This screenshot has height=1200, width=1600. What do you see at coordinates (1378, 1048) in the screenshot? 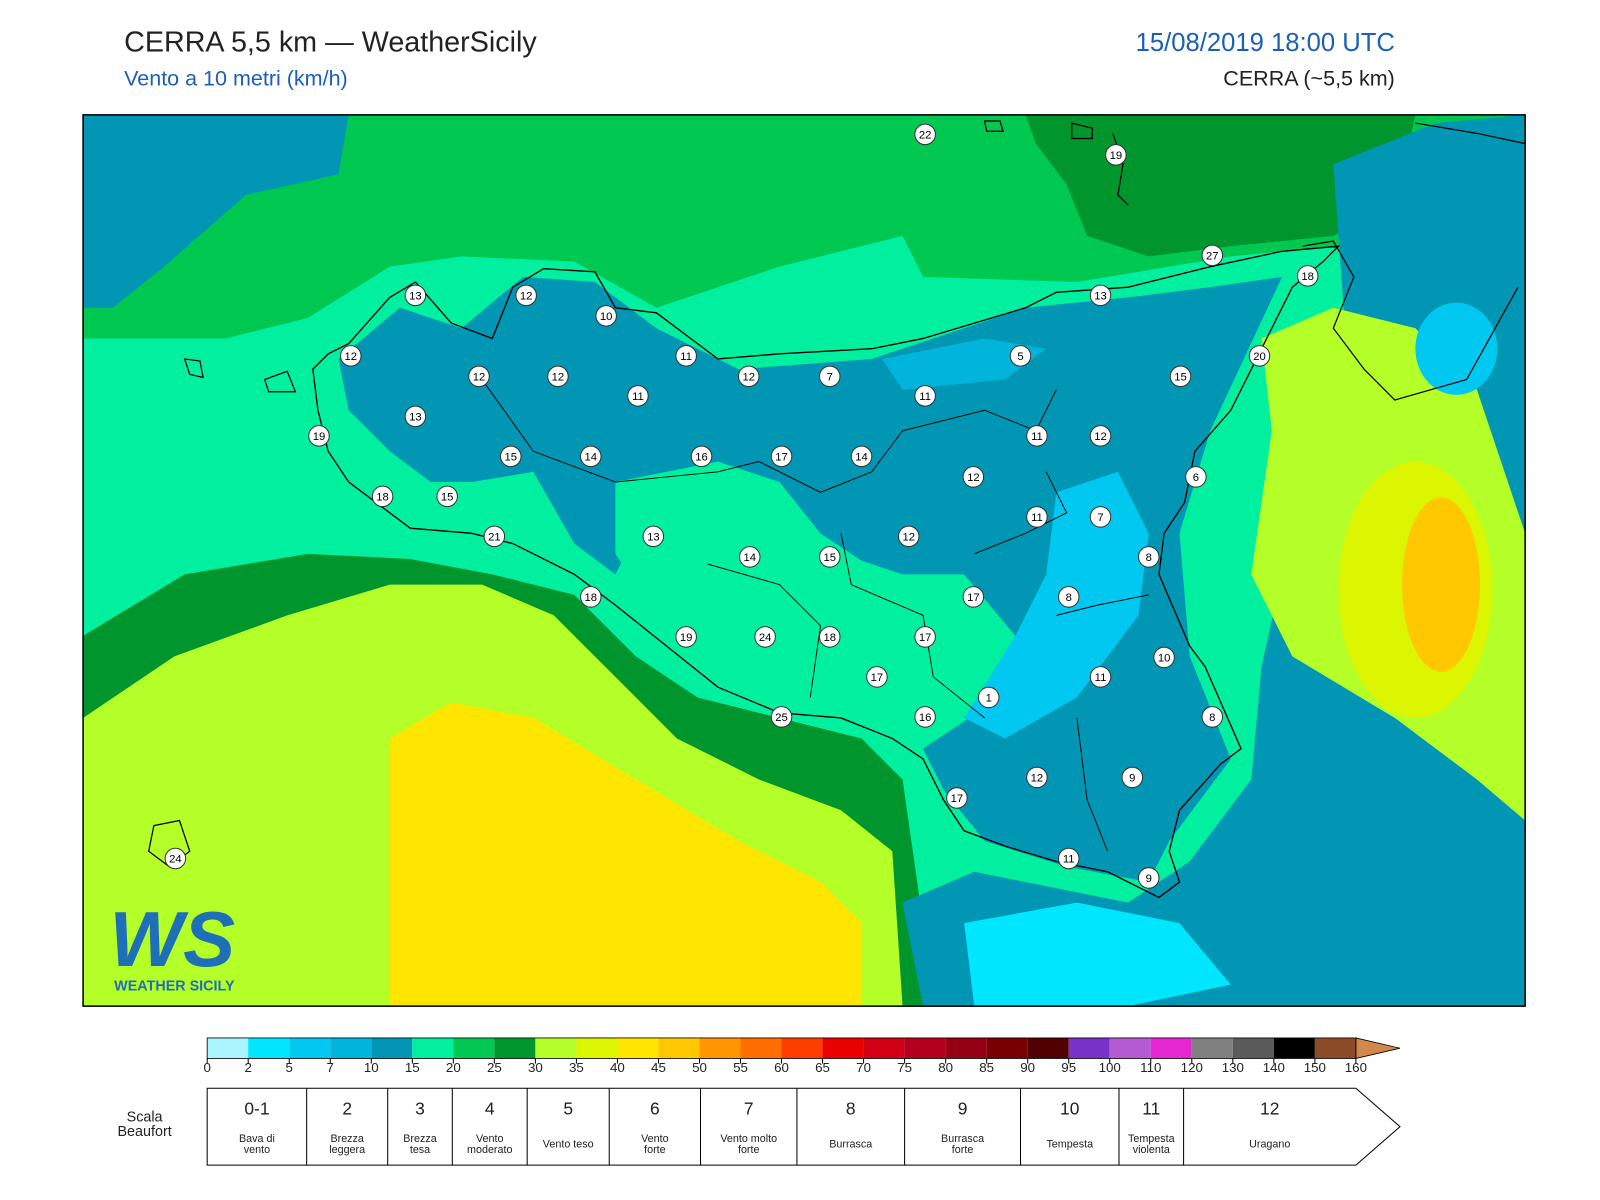
I see `colorbar-extend` at bounding box center [1378, 1048].